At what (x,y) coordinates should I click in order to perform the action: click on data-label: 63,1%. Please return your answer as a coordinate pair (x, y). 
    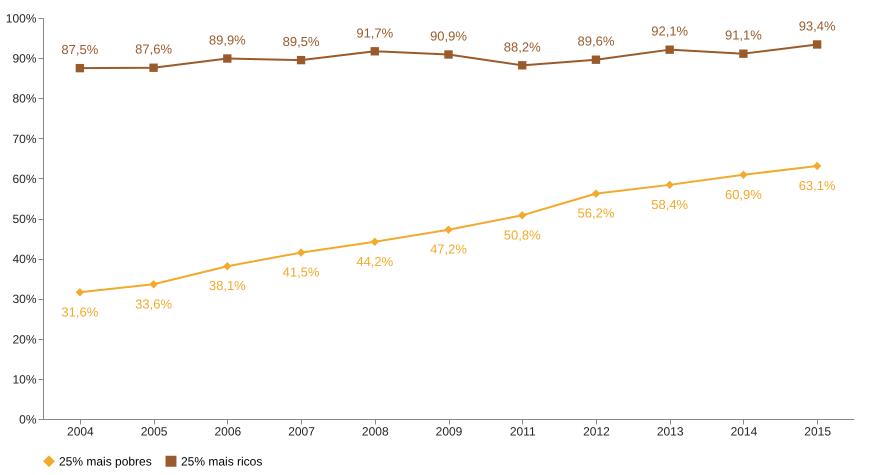
    Looking at the image, I should click on (817, 185).